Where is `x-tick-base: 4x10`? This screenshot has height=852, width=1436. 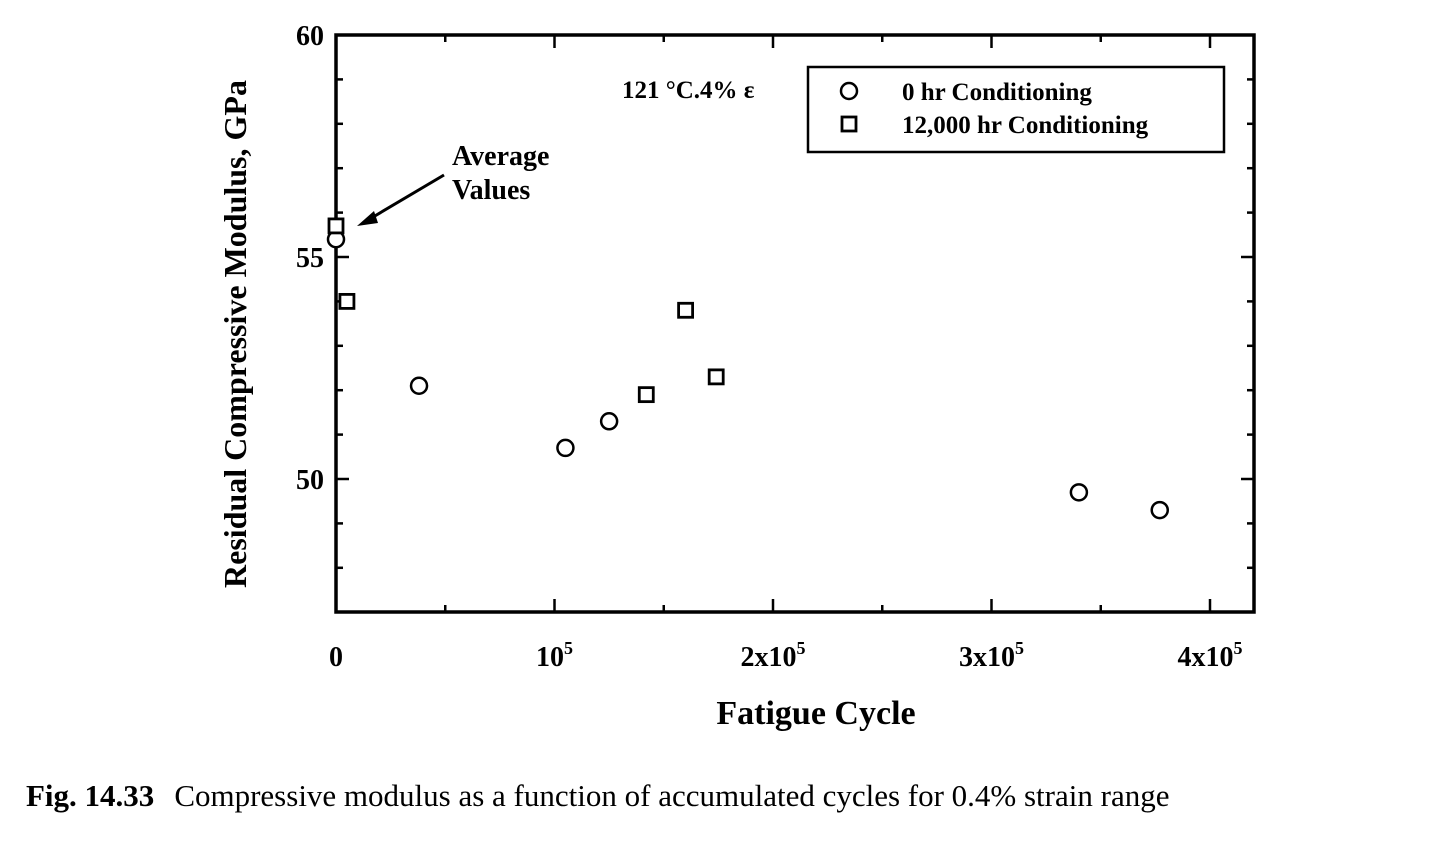 x-tick-base: 4x10 is located at coordinates (1206, 657).